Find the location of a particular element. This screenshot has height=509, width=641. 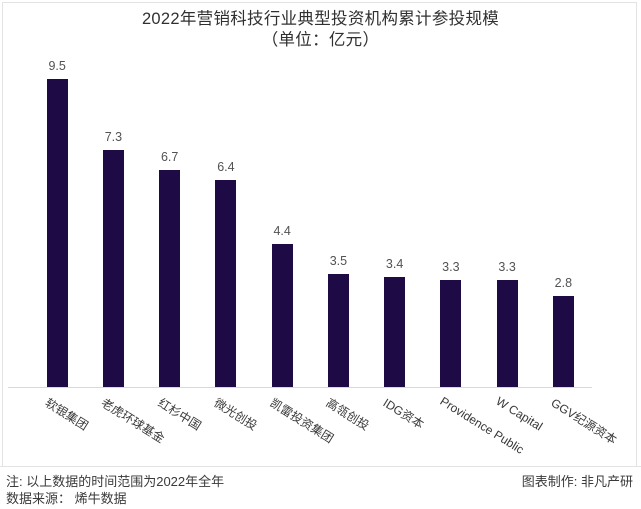

chart-title-line1: 2022年营销科技行业典型投资机构累计参投规模 is located at coordinates (320, 19).